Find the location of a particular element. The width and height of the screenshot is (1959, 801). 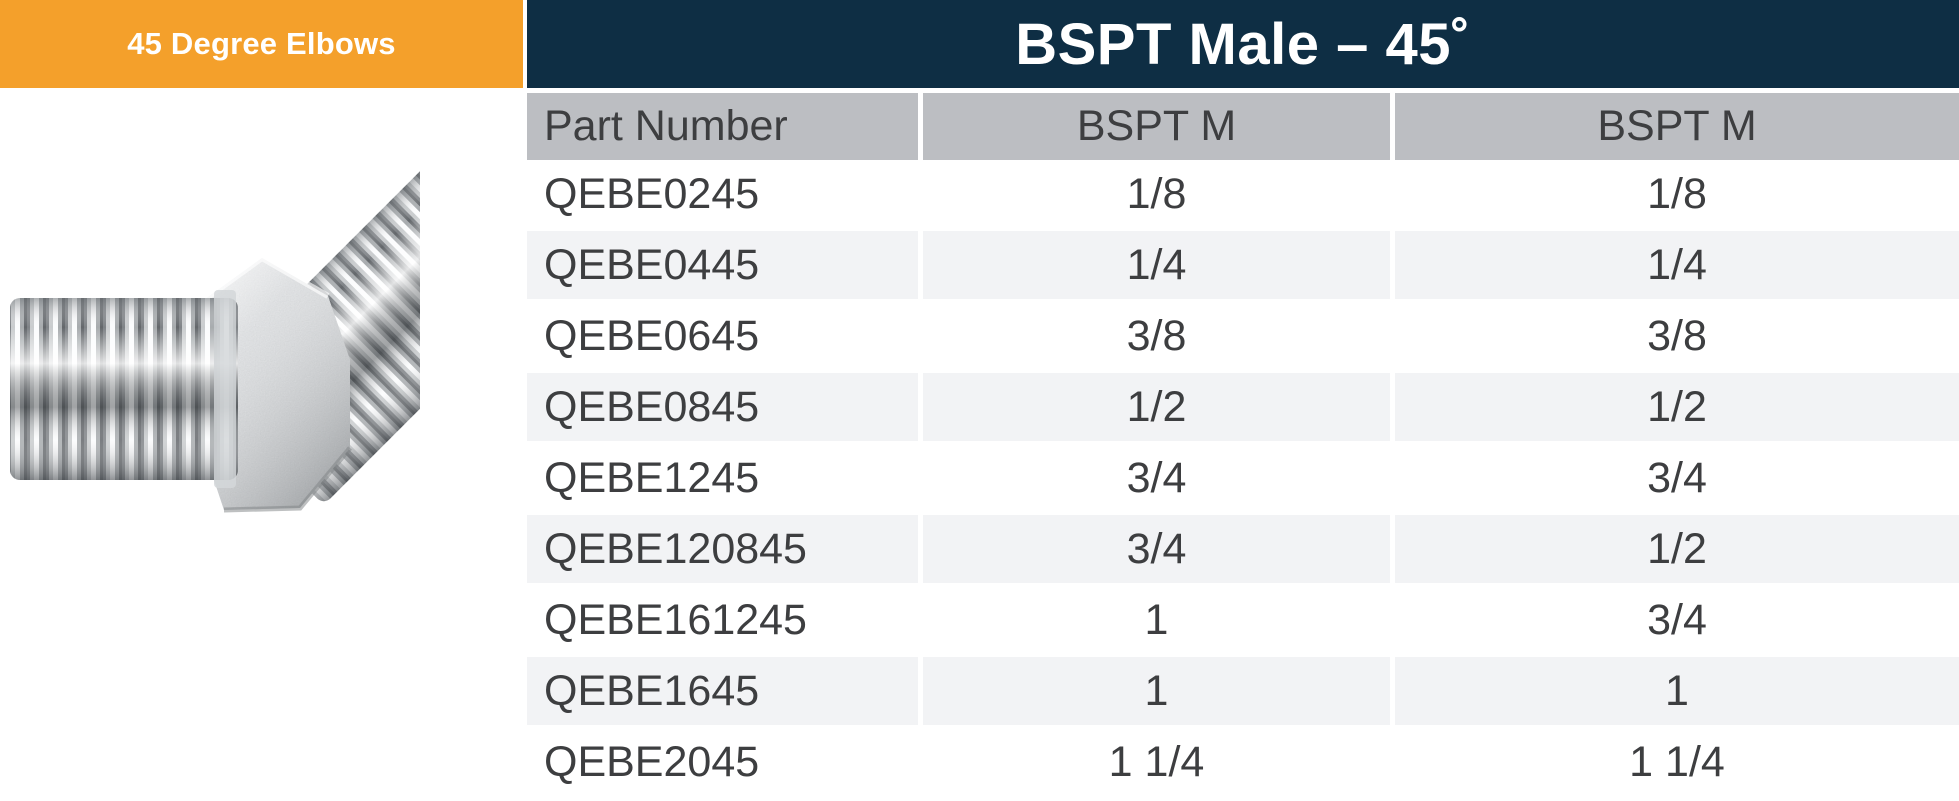

column-header-bspt-m-1: BSPT M is located at coordinates (1154, 126).